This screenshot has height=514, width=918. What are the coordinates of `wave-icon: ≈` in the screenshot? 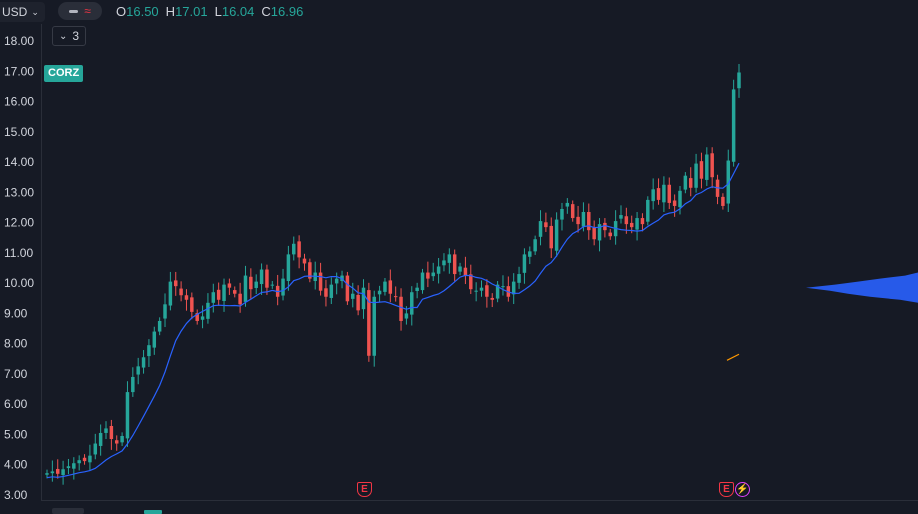 It's located at (87, 11).